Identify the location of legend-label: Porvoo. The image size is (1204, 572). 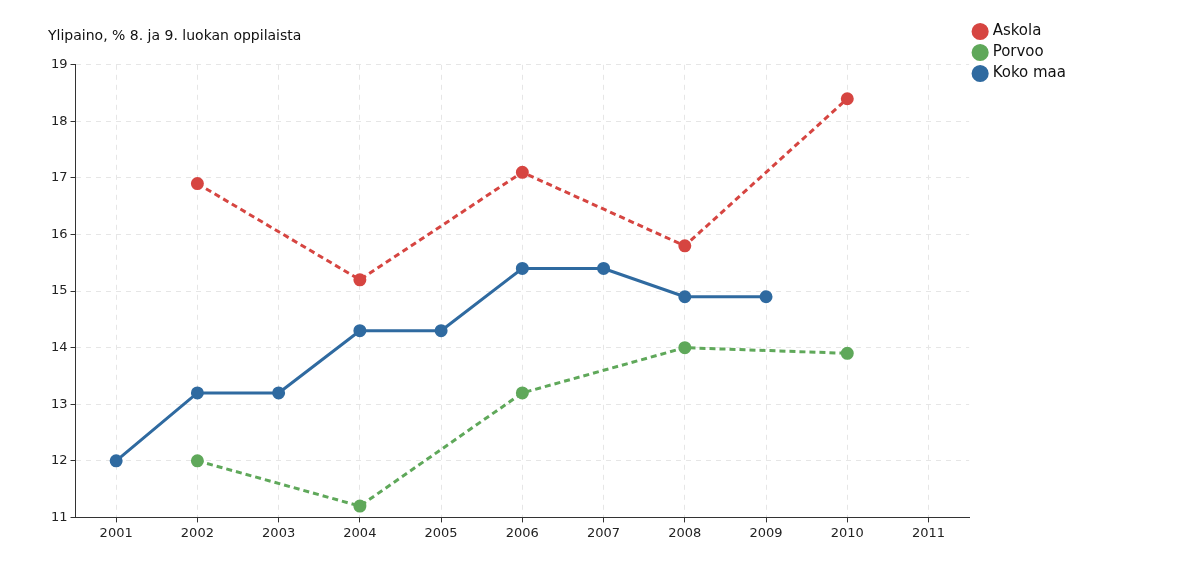
(1018, 51).